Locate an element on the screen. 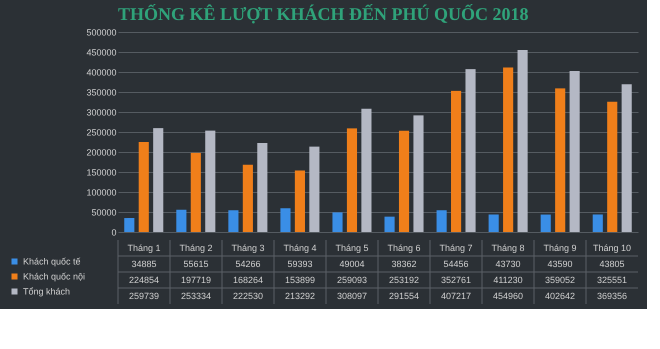 The height and width of the screenshot is (349, 660). data-label: 259093 is located at coordinates (352, 280).